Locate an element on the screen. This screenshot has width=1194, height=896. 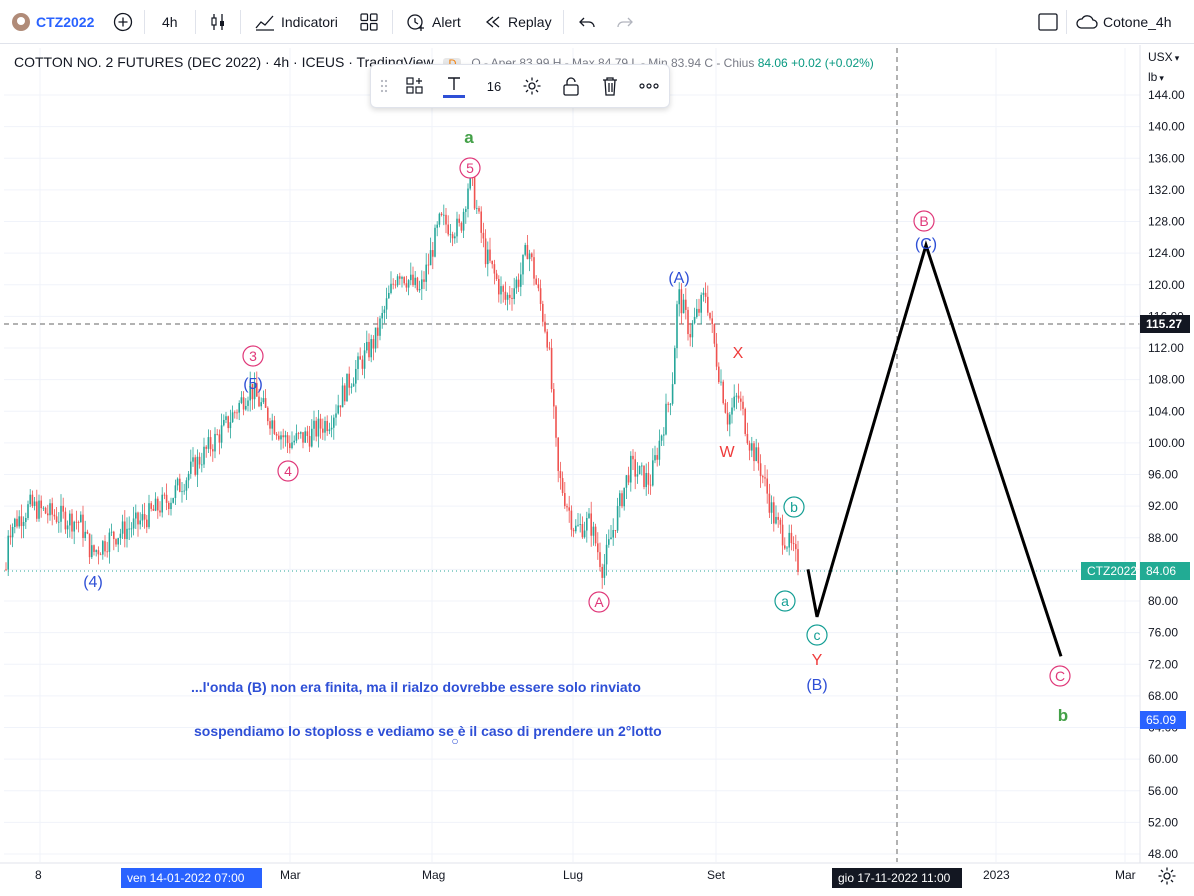
undo-button is located at coordinates (587, 22).